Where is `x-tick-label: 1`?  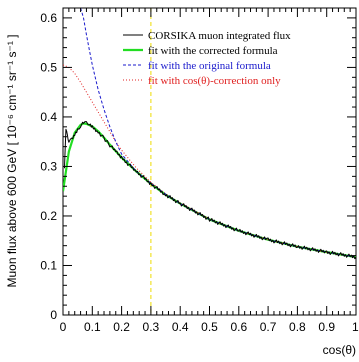
x-tick-label: 1 is located at coordinates (355, 327).